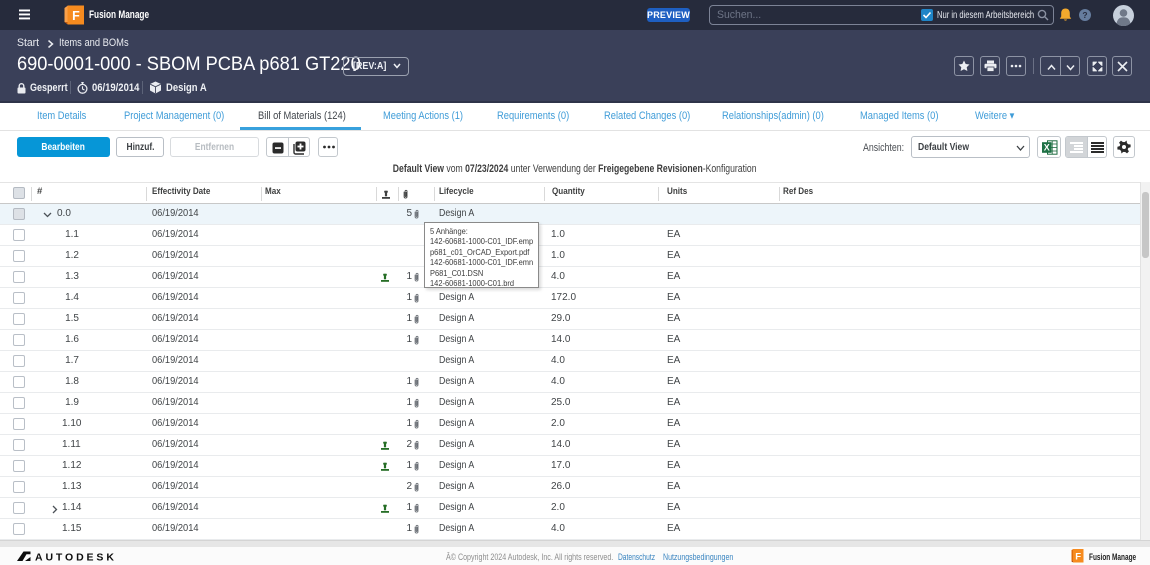 The width and height of the screenshot is (1150, 565). I want to click on svg-text: AUTODESK, so click(75, 557).